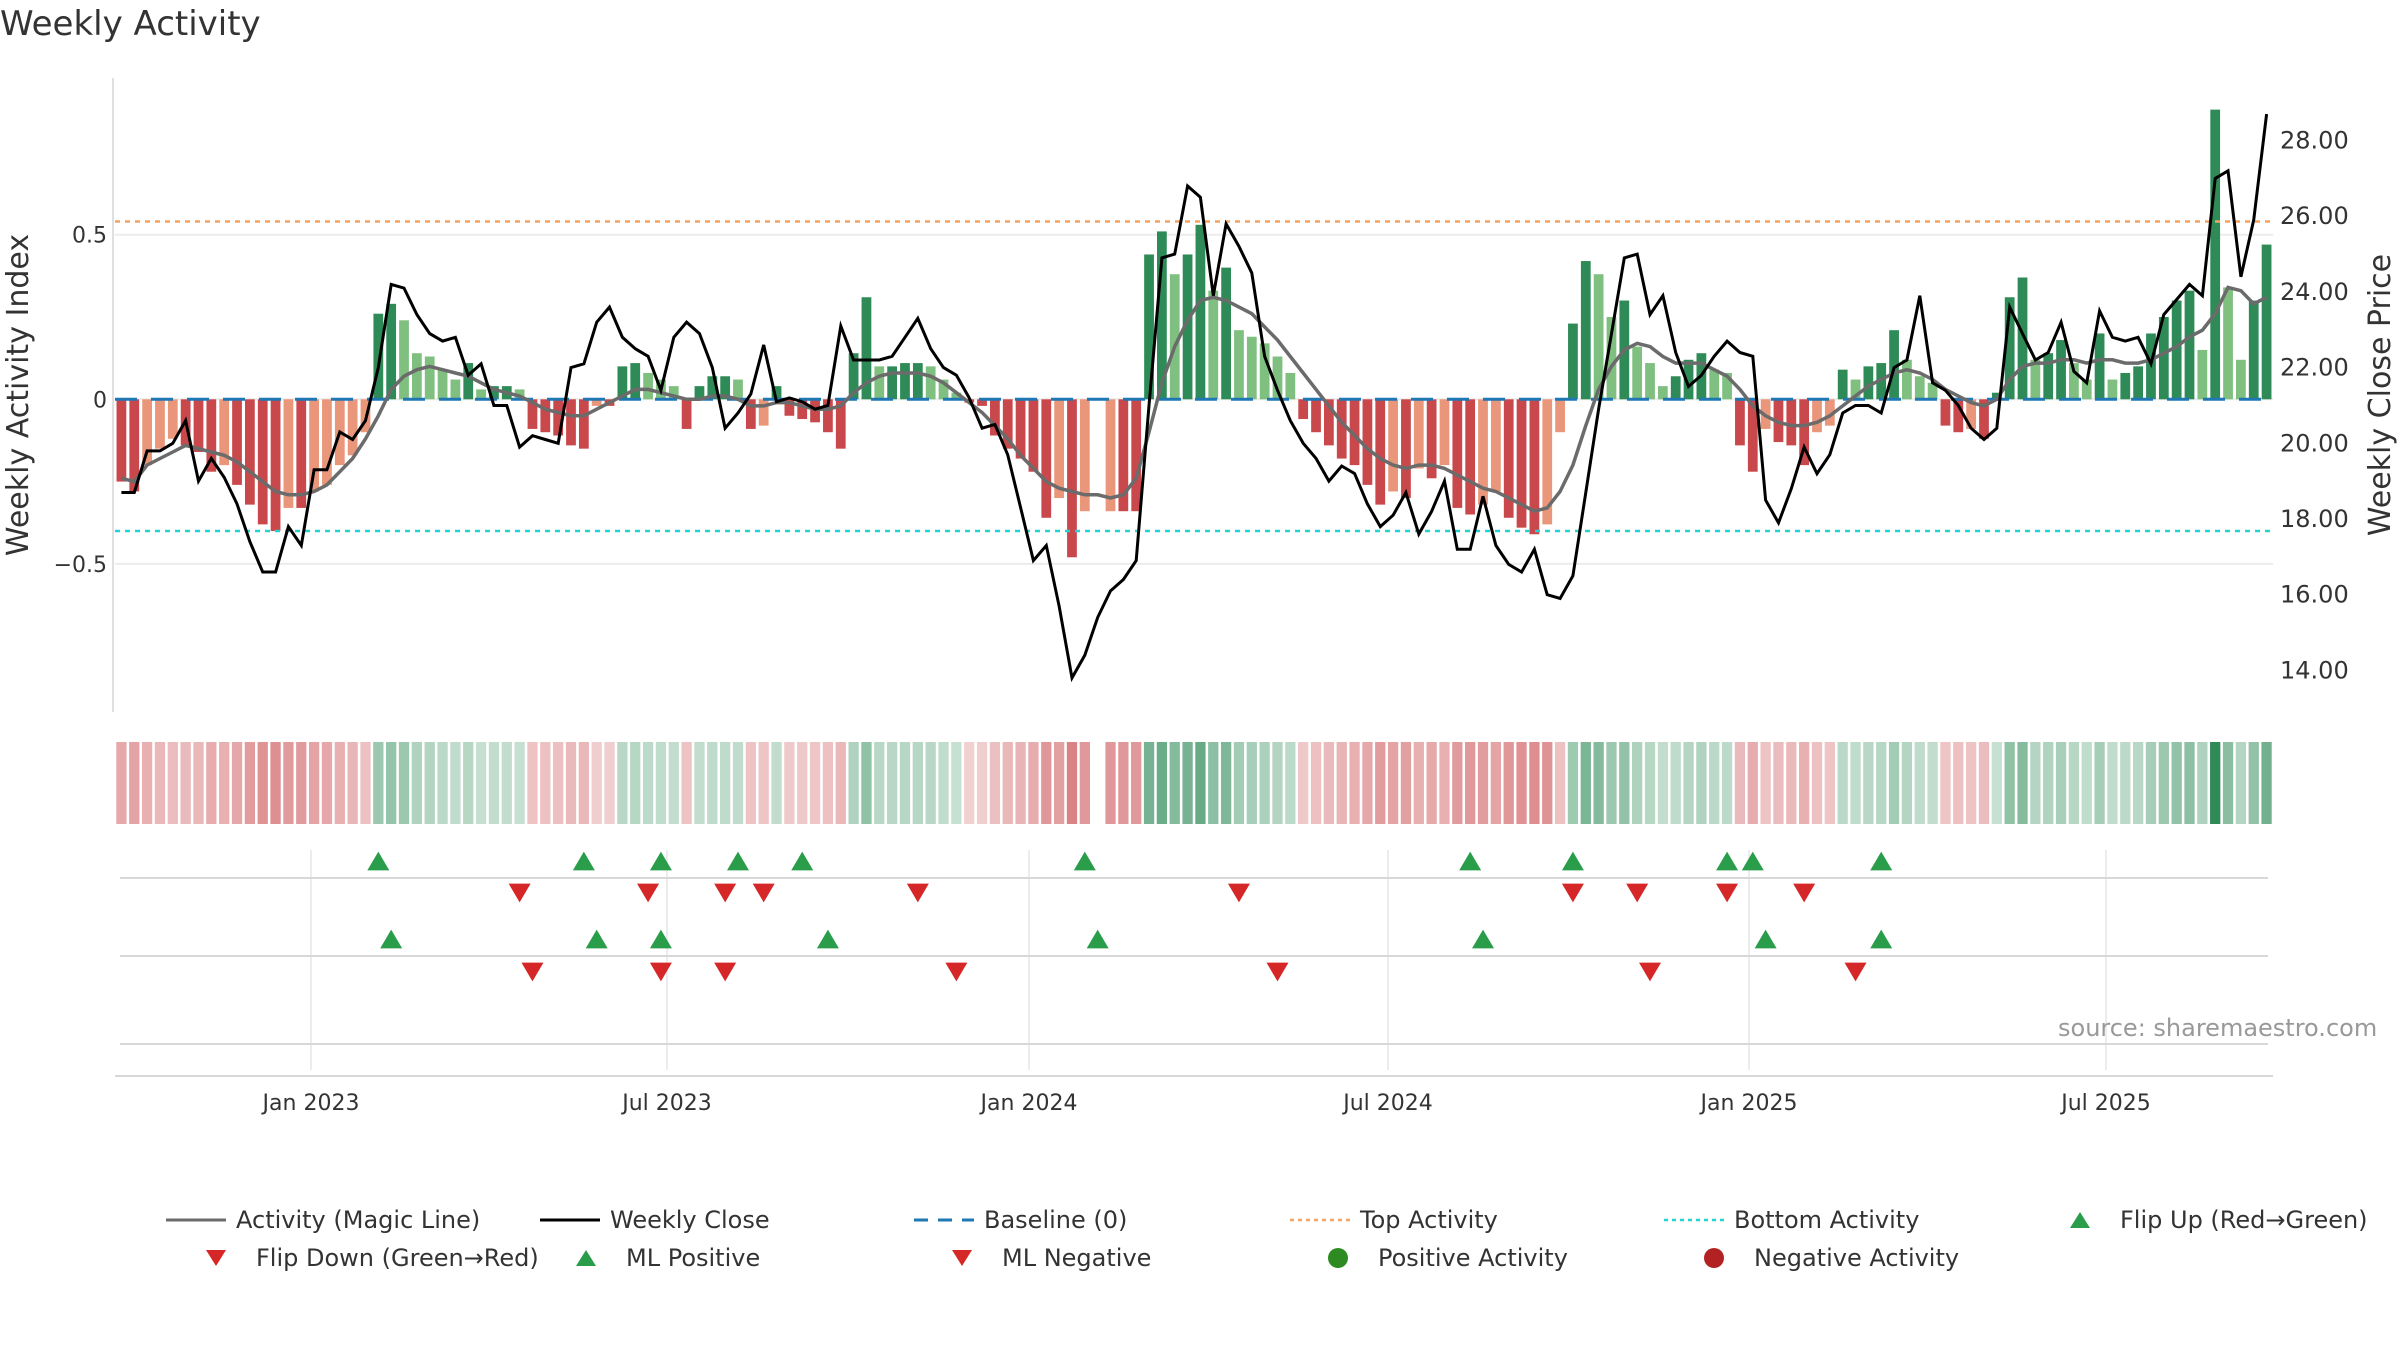 This screenshot has width=2400, height=1350. I want to click on y-tick-label: 0.5, so click(89, 236).